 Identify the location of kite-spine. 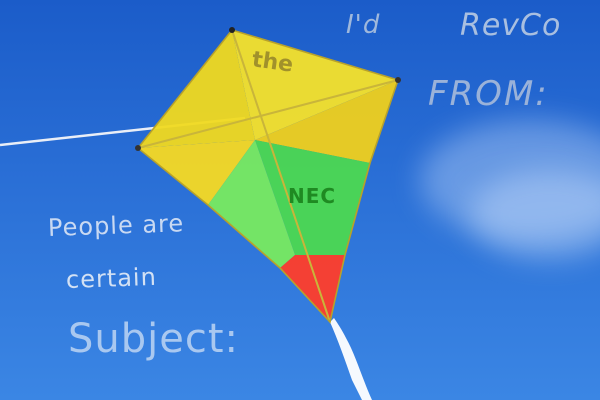
(281, 176).